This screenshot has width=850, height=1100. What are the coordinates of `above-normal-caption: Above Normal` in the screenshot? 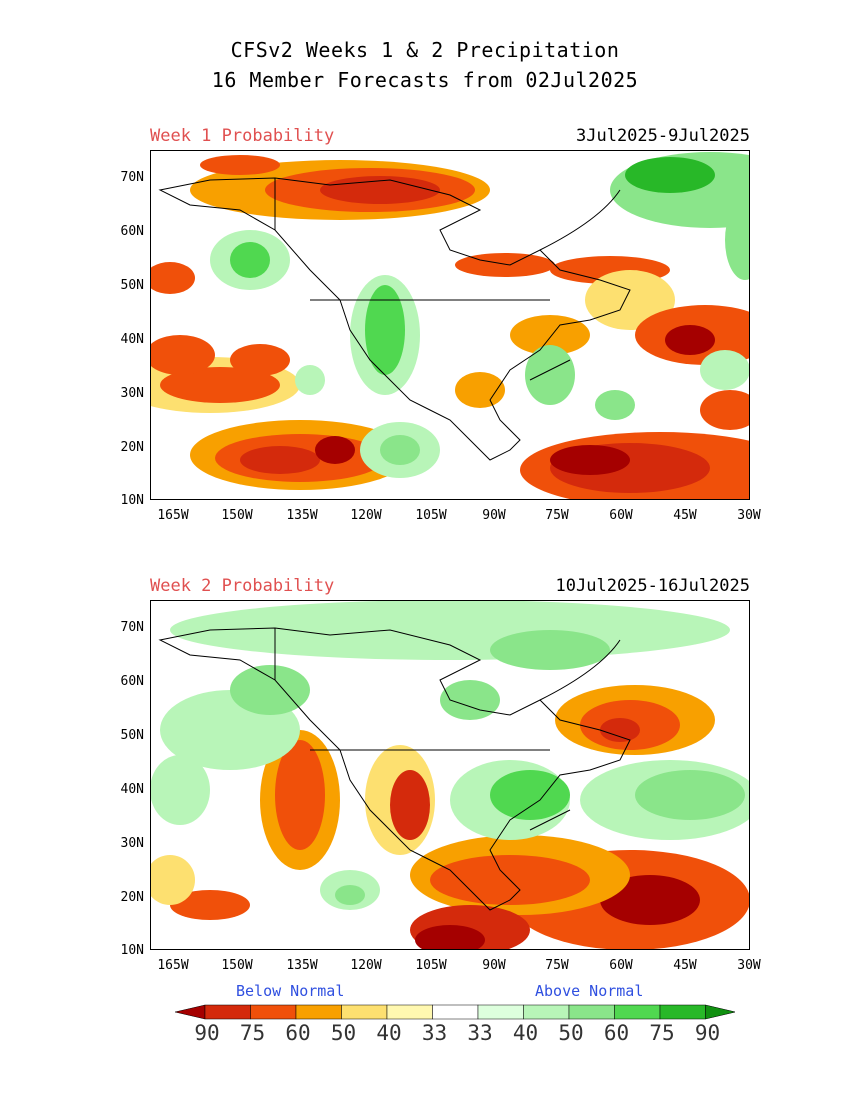 It's located at (589, 991).